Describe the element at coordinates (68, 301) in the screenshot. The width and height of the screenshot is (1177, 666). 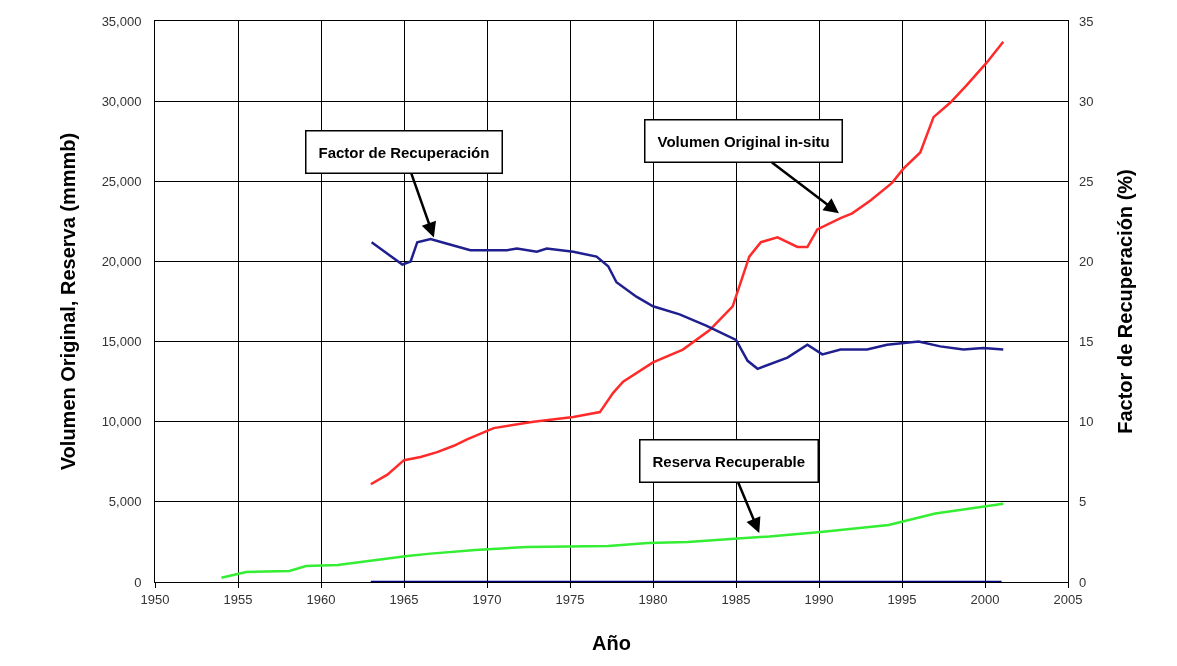
I see `y-axis-title: Volumen Original, Reserva (mmmb)` at that location.